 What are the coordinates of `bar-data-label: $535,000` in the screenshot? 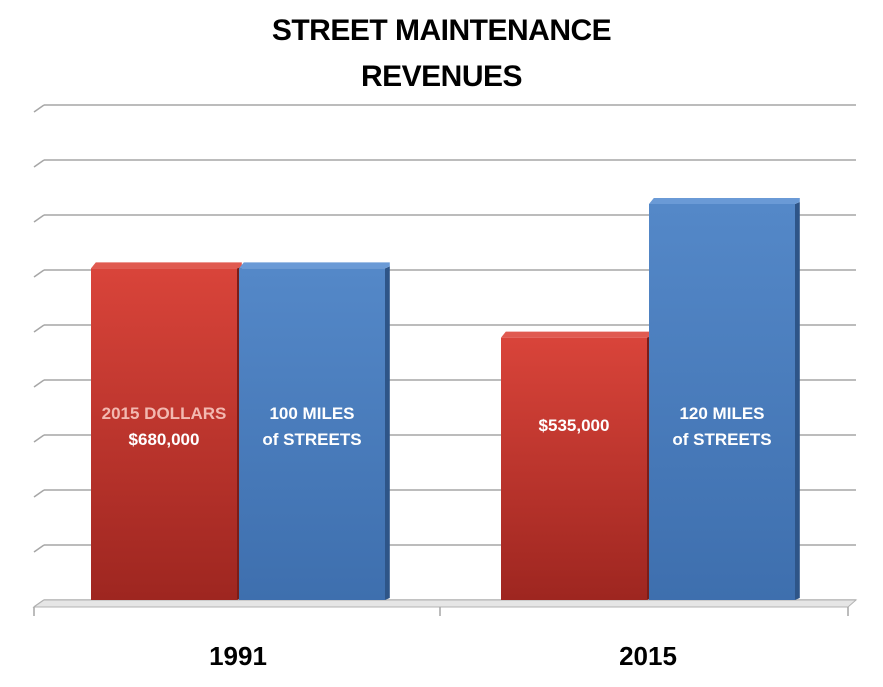 It's located at (574, 425).